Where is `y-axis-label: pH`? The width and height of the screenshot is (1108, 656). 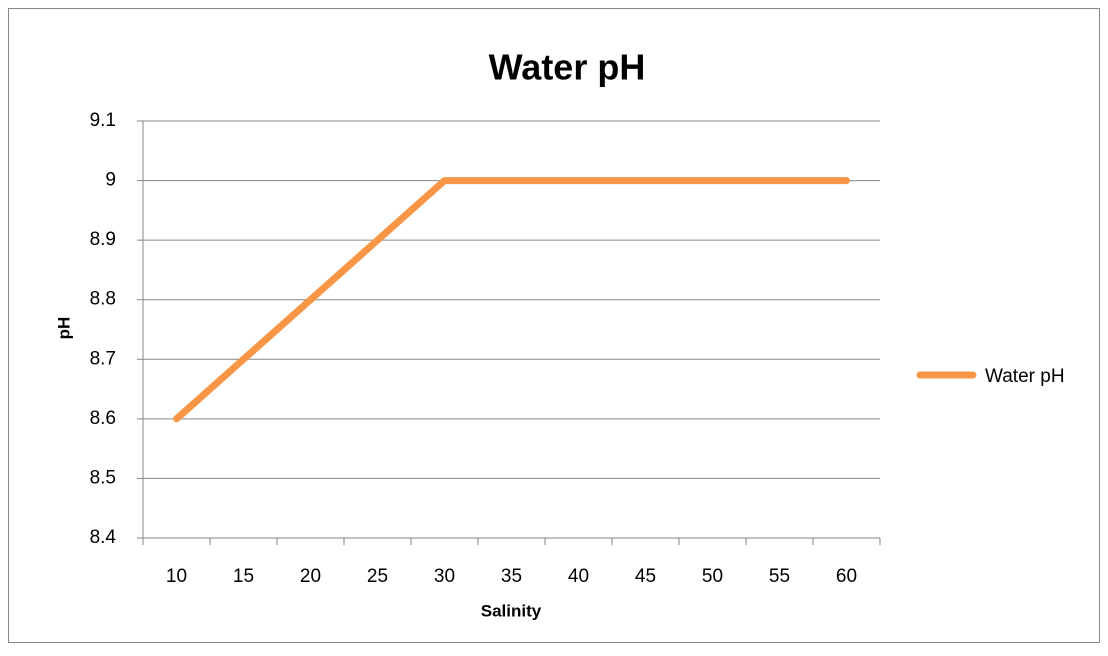 y-axis-label: pH is located at coordinates (63, 328).